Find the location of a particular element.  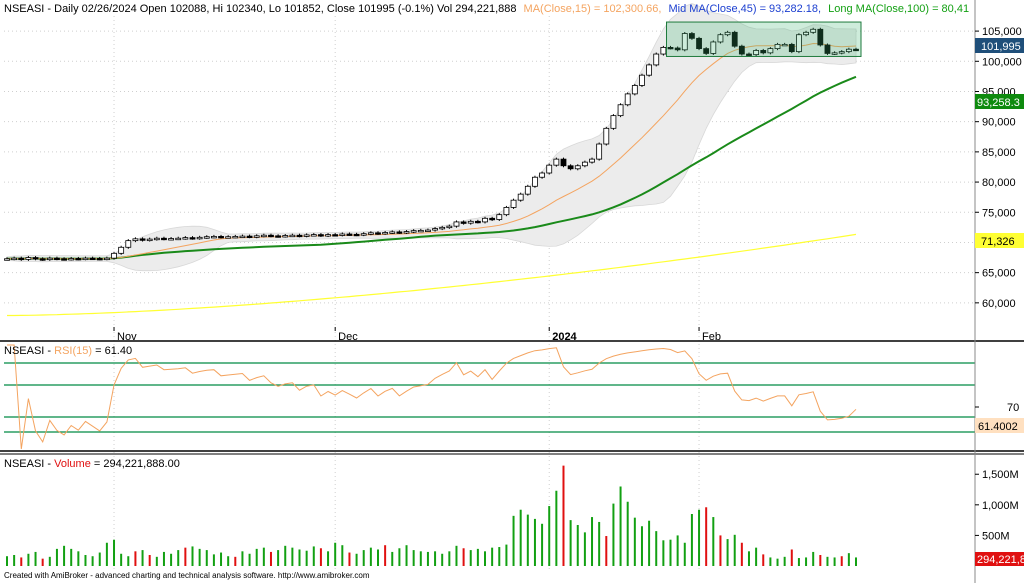

consolidation-box is located at coordinates (764, 39).